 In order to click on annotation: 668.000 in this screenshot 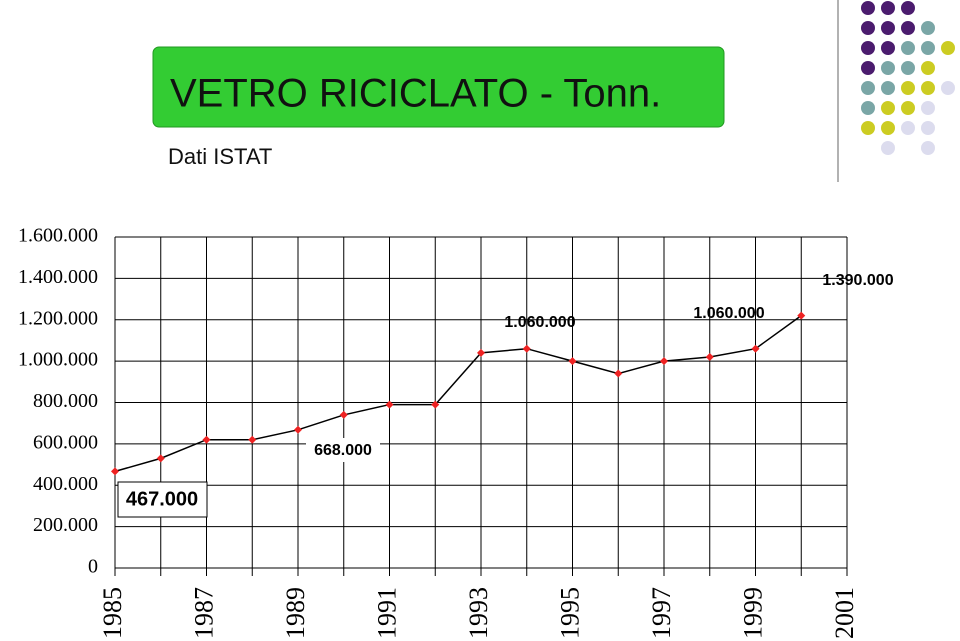, I will do `click(343, 450)`.